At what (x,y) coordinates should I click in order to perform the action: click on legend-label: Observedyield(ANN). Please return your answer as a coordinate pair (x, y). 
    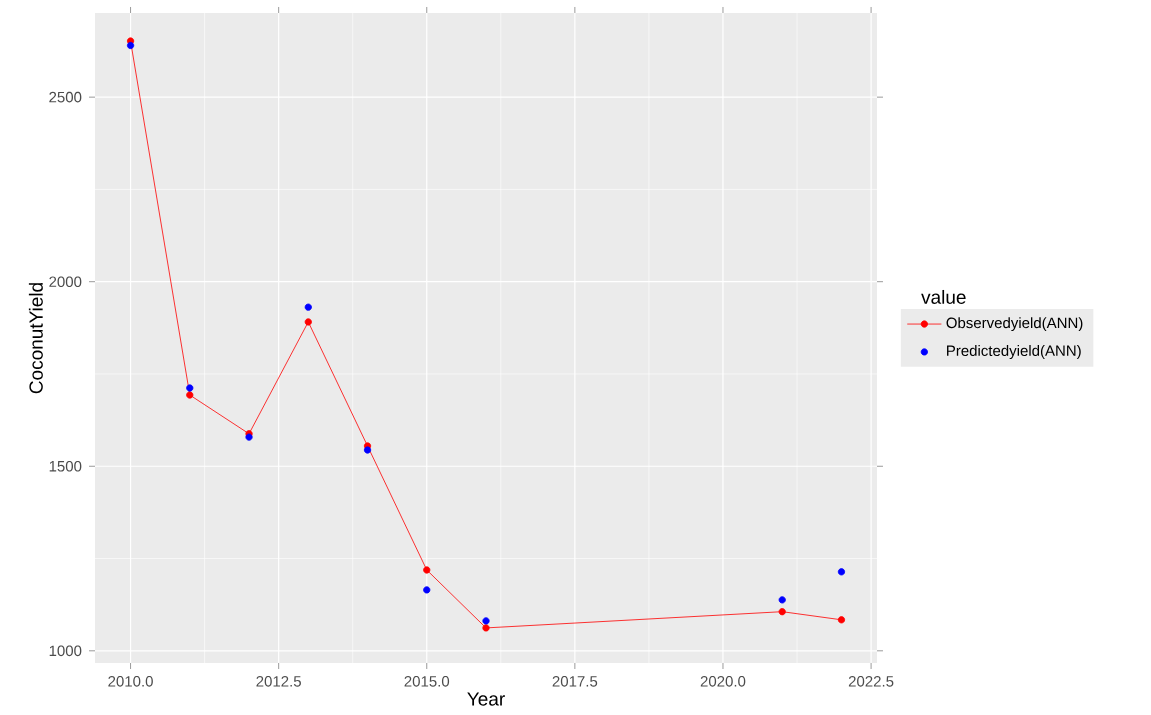
    Looking at the image, I should click on (1014, 324).